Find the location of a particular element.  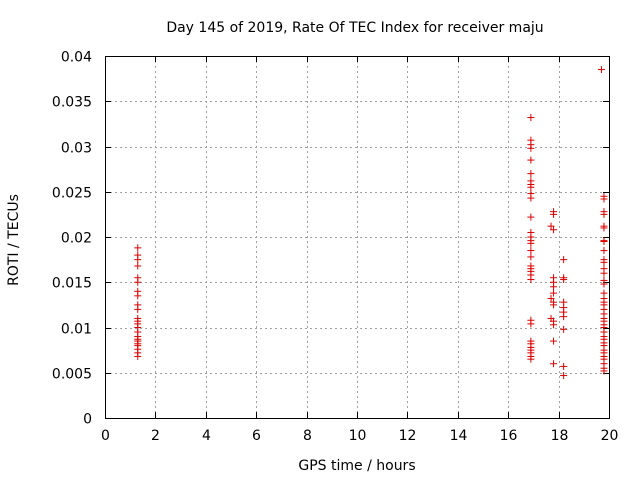

y-tick-label: 0.03 is located at coordinates (76, 149).